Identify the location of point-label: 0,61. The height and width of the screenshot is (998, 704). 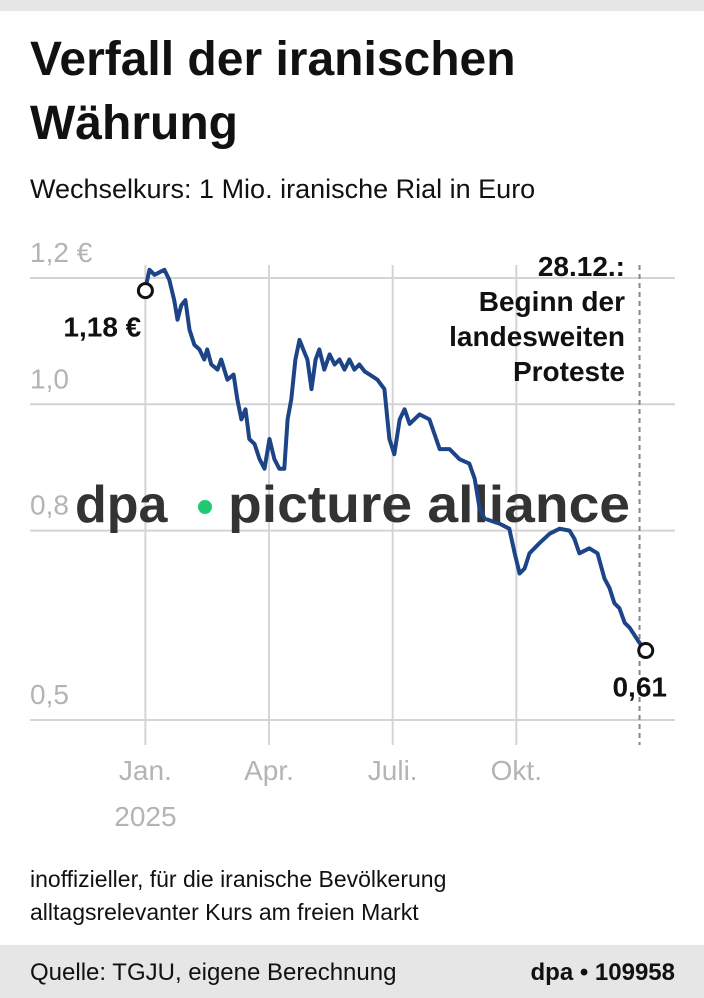
(639, 687).